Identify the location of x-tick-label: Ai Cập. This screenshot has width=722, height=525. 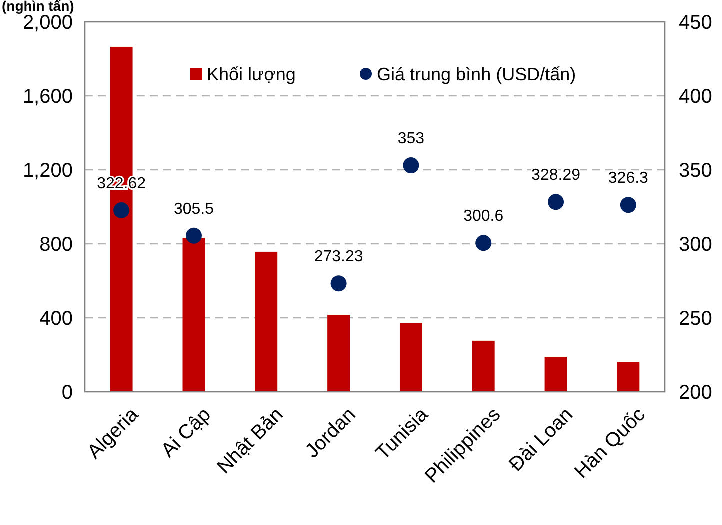
(186, 433).